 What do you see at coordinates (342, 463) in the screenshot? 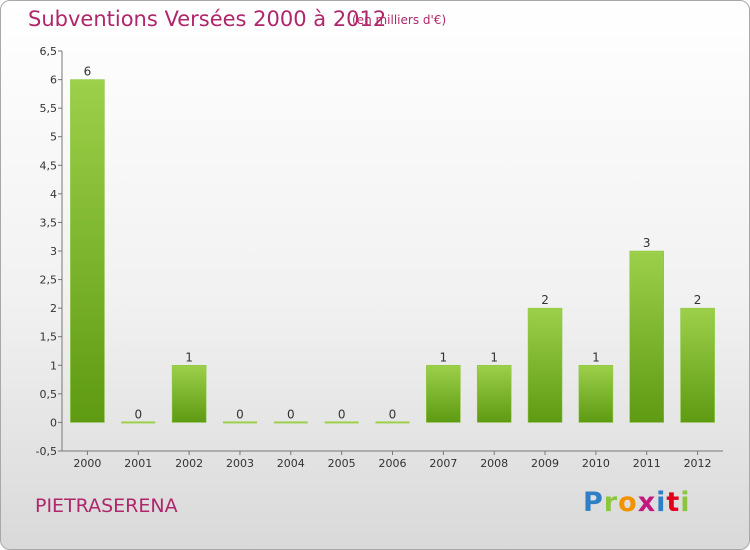
I see `x-tick-label: 2005` at bounding box center [342, 463].